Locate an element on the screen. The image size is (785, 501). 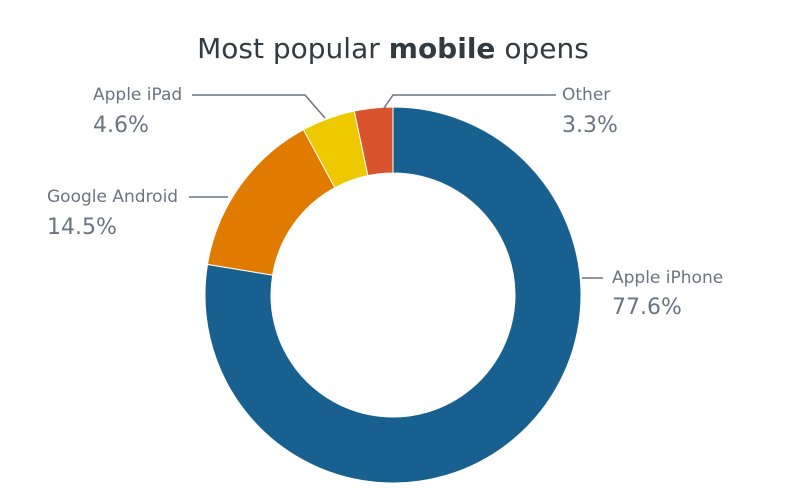
legend-label: Apple iPhone is located at coordinates (667, 278).